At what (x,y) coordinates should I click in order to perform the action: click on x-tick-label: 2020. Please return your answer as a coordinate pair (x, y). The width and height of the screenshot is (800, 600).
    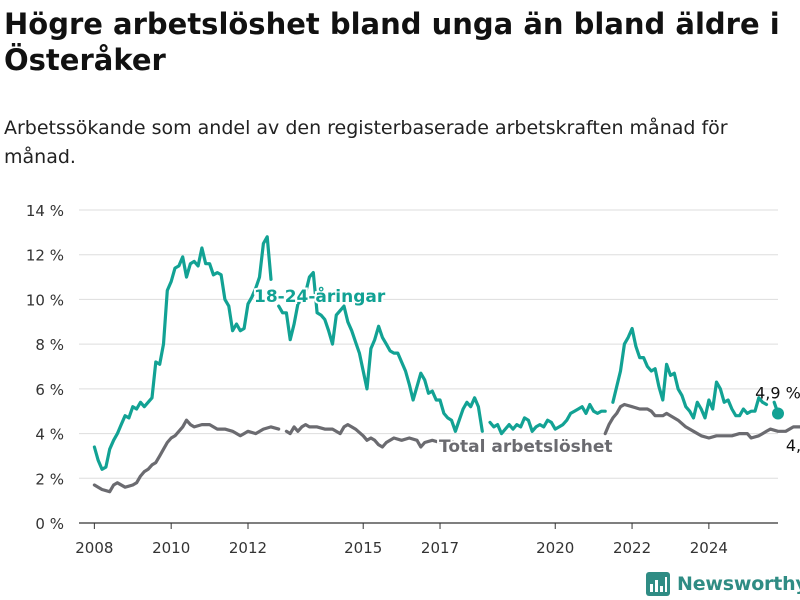
    Looking at the image, I should click on (555, 548).